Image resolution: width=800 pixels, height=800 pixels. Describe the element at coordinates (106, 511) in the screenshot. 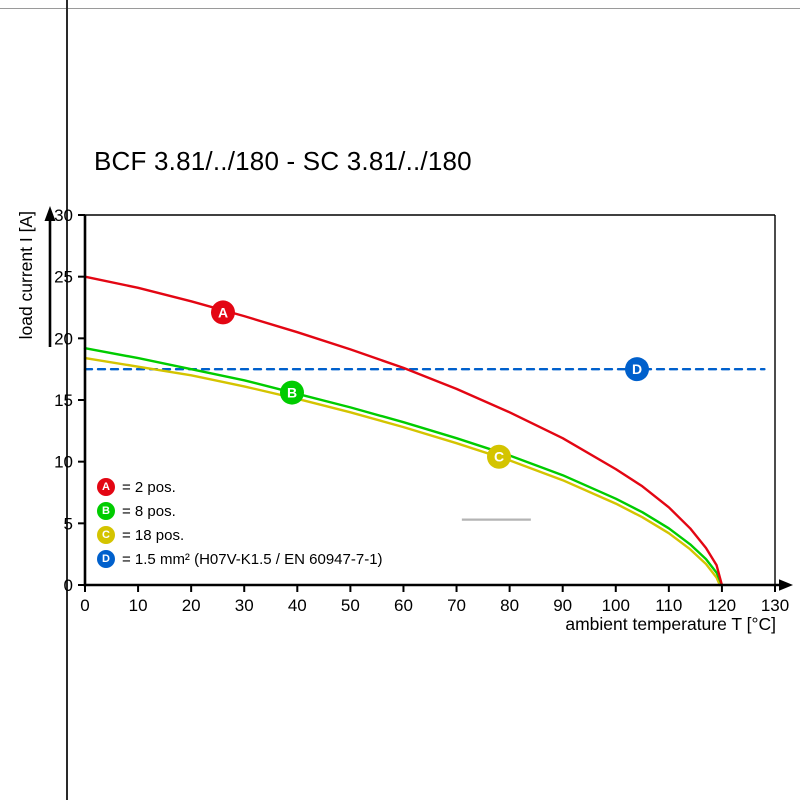

I see `legend-marker-B: B` at that location.